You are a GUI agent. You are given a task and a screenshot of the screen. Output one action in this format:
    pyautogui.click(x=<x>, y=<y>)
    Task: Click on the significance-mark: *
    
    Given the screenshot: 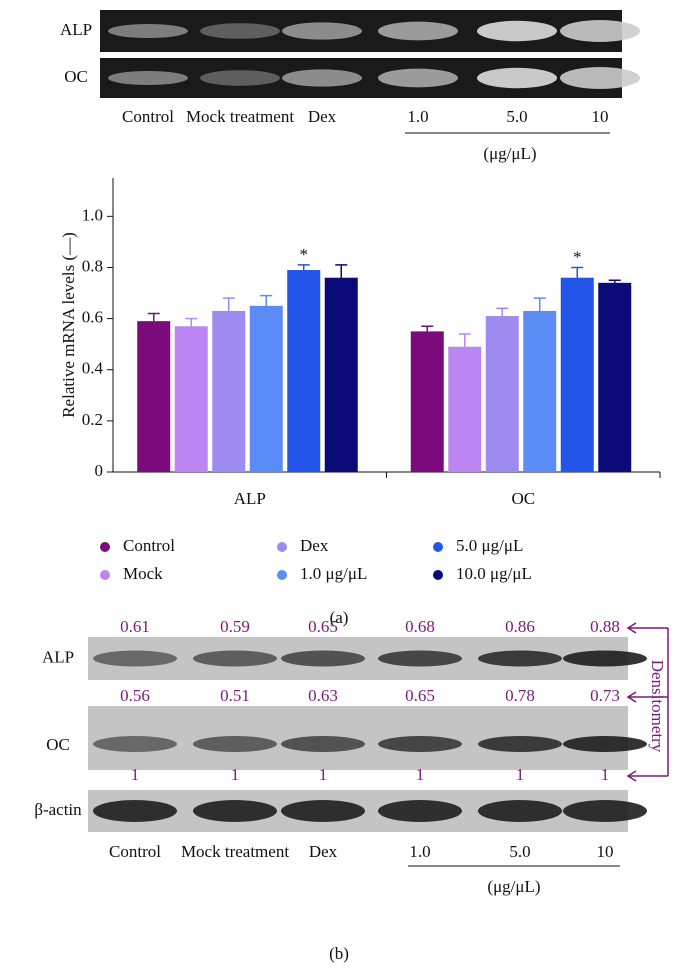 What is the action you would take?
    pyautogui.click(x=577, y=256)
    